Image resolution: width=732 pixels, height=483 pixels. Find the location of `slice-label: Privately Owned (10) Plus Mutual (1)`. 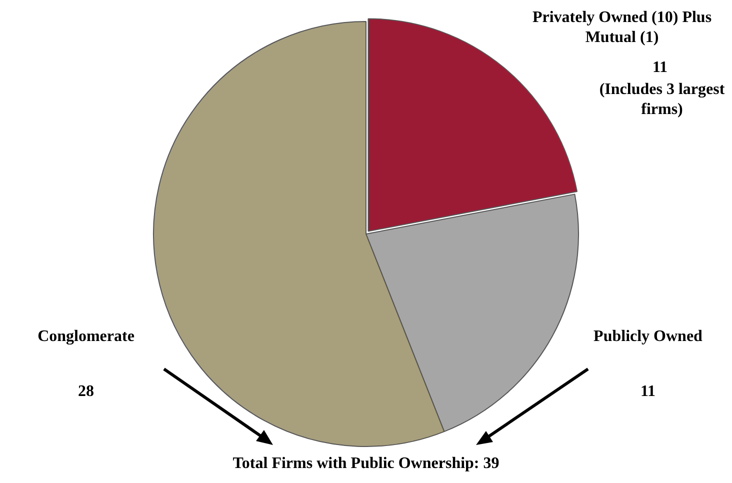

slice-label: Privately Owned (10) Plus Mutual (1) is located at coordinates (622, 28).